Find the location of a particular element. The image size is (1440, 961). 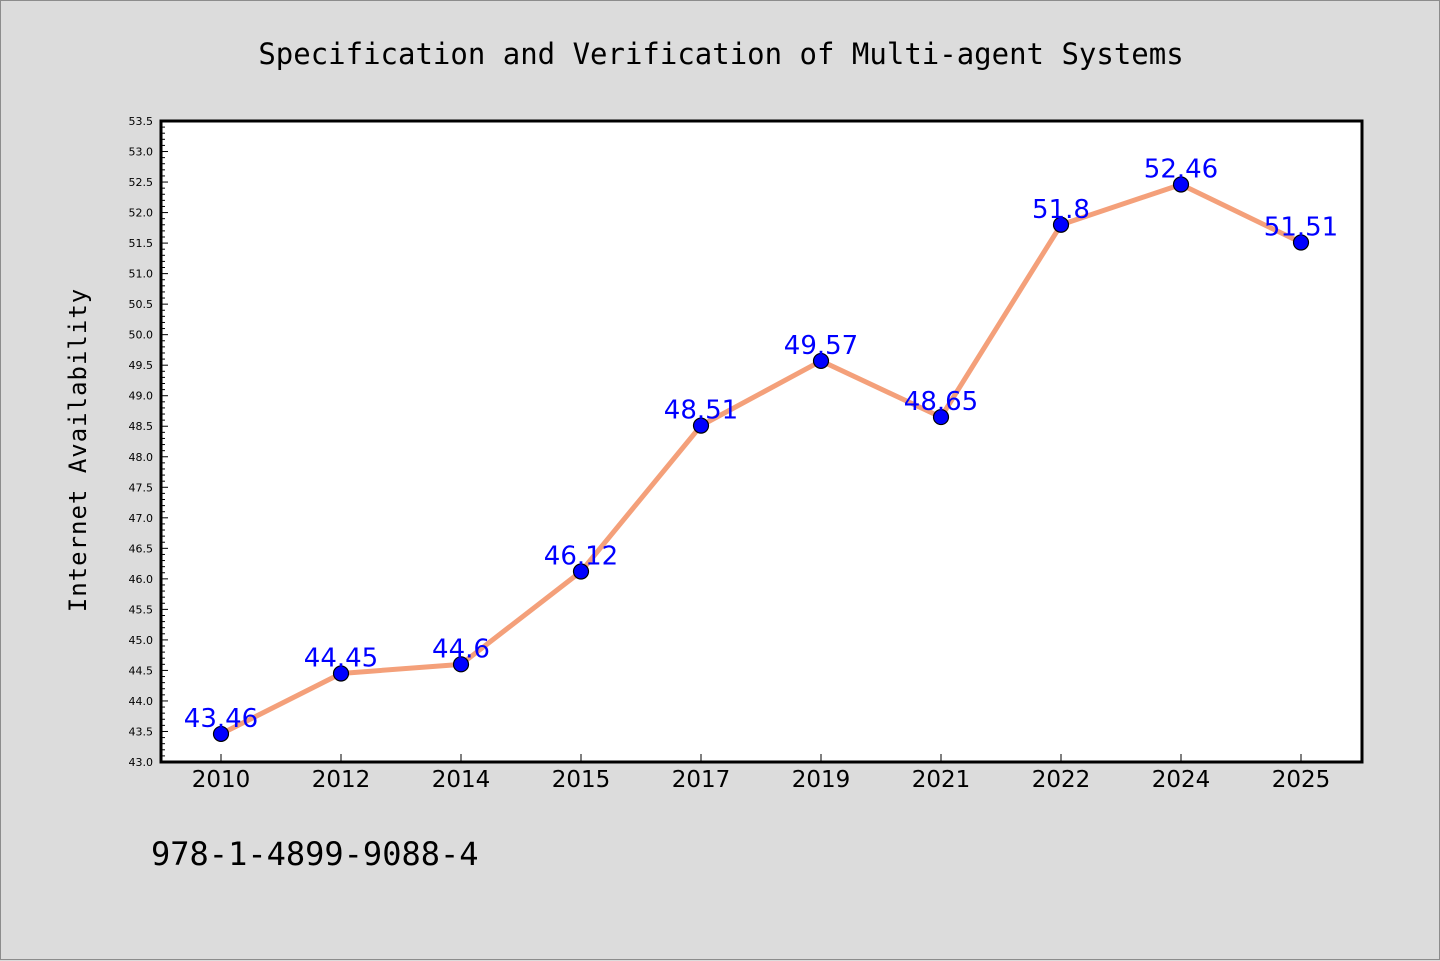

x-axis: 2010 2012 2014 2015 2017 2019 2021 2022 2024 2025 is located at coordinates (761, 773).